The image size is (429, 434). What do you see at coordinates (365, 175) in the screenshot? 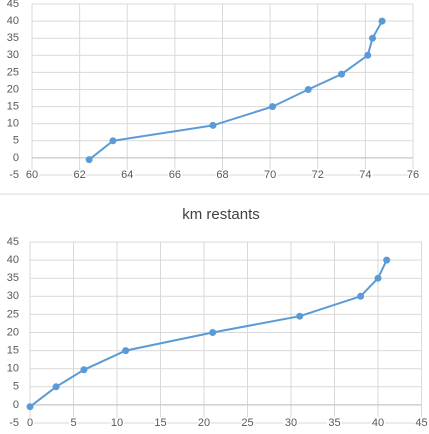
I see `x-tick-label: 74` at bounding box center [365, 175].